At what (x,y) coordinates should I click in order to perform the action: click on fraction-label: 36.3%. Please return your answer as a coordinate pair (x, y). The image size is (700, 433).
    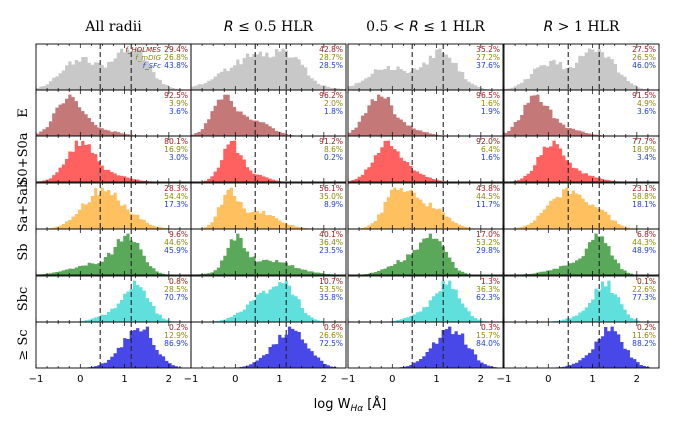
    Looking at the image, I should click on (488, 289).